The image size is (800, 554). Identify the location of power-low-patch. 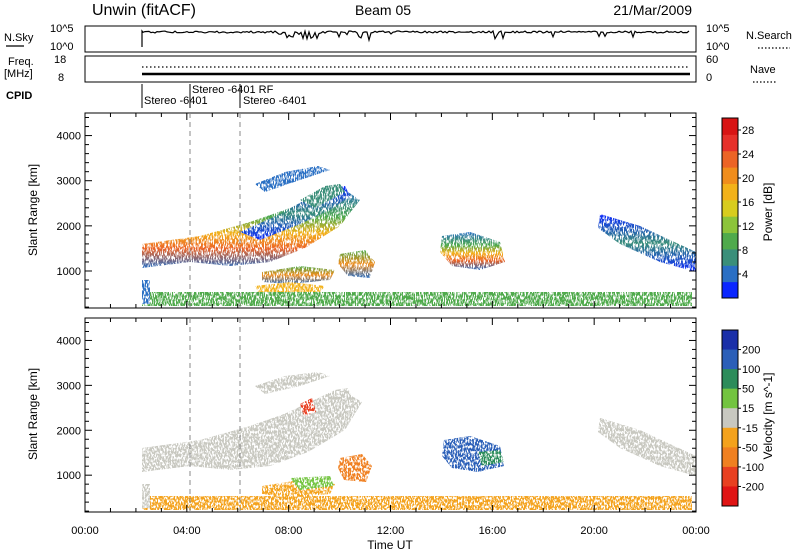
(290, 288).